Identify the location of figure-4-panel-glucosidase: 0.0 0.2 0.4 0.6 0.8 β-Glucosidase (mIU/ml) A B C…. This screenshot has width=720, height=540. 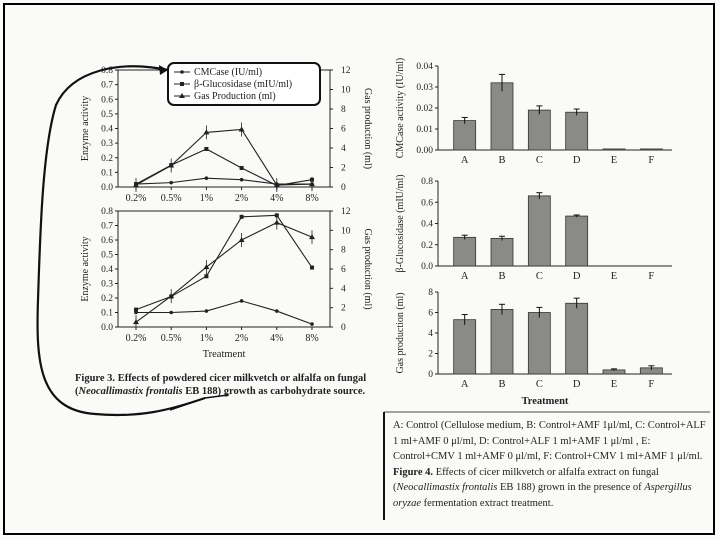
(533, 228).